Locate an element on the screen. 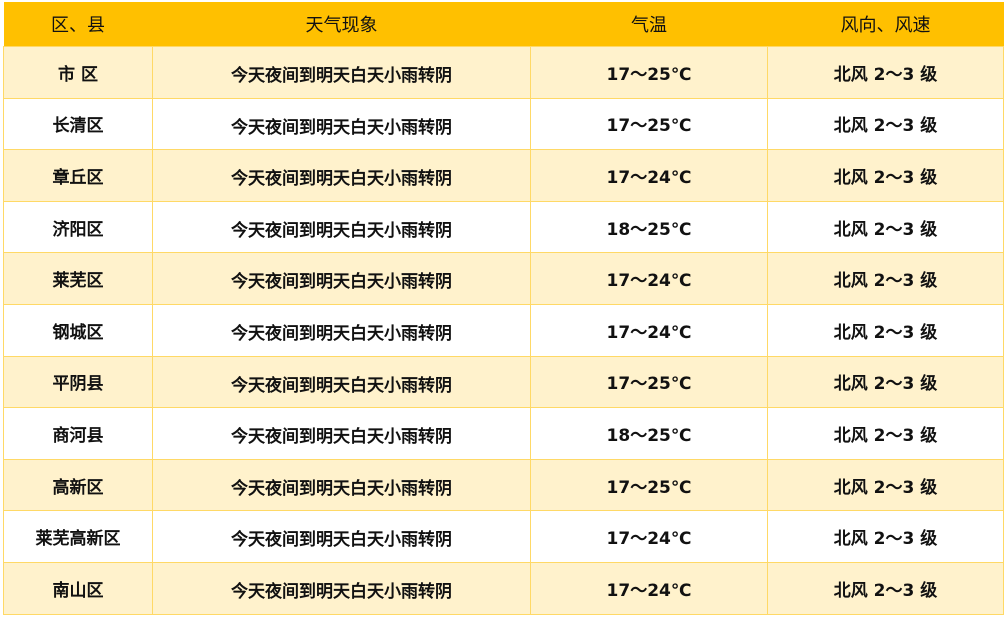 The width and height of the screenshot is (1008, 618). table-row: 南山区 今天夜间到明天白天小雨转阴 17～24℃ 北风 2～3 级 is located at coordinates (503, 588).